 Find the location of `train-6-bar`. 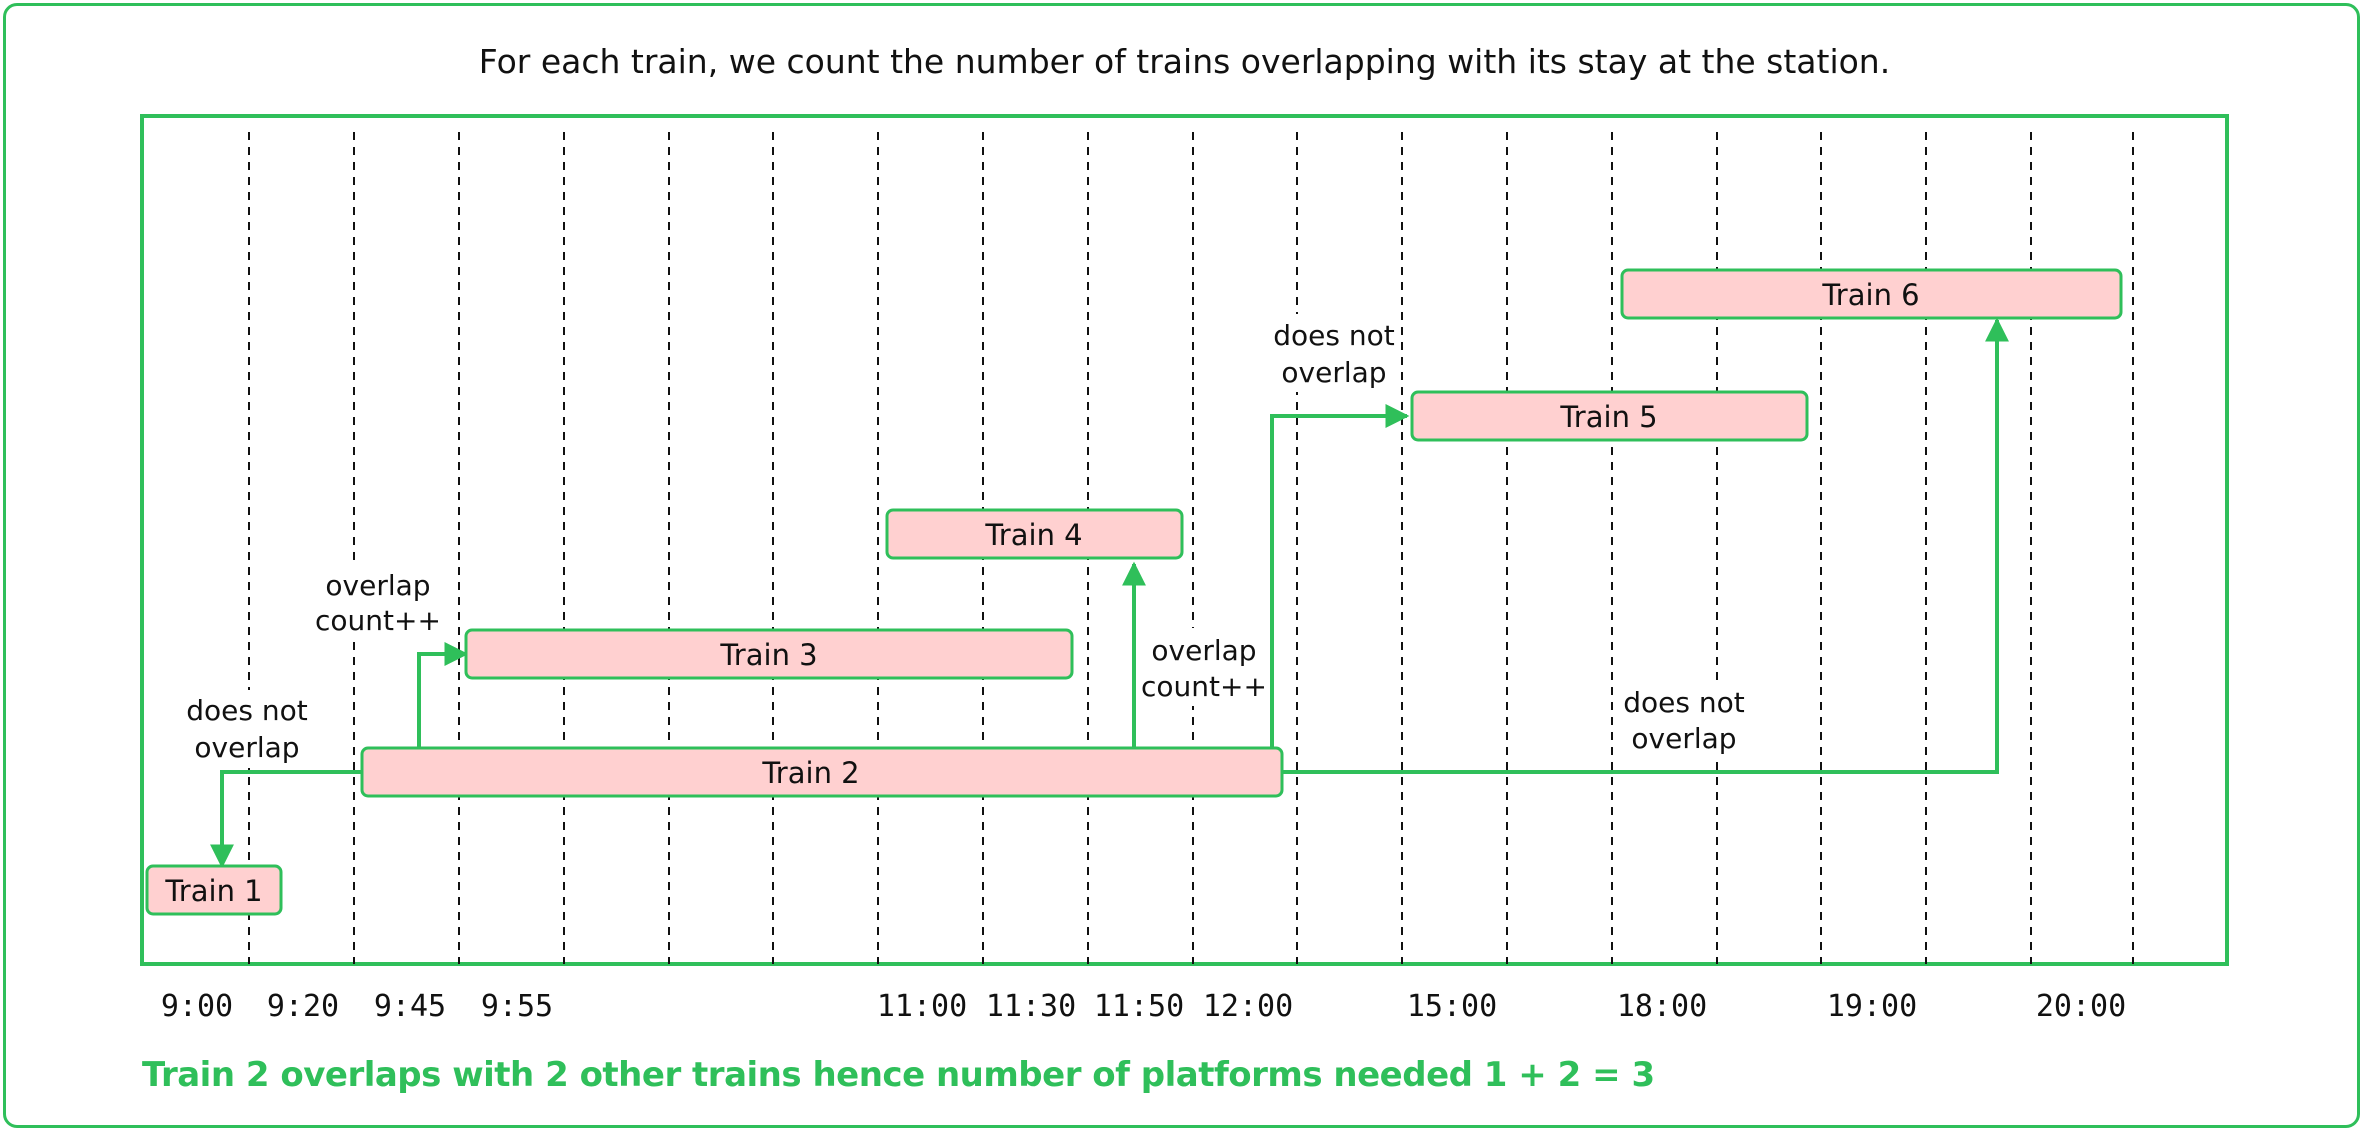

train-6-bar is located at coordinates (1871, 294).